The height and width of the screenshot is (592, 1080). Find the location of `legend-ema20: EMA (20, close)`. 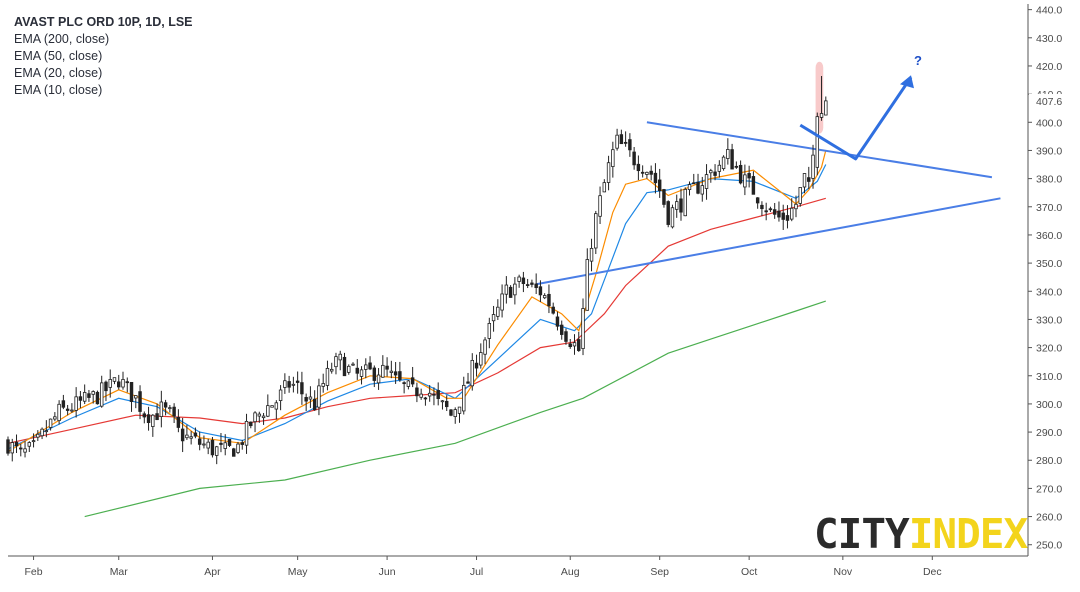

legend-ema20: EMA (20, close) is located at coordinates (58, 73).